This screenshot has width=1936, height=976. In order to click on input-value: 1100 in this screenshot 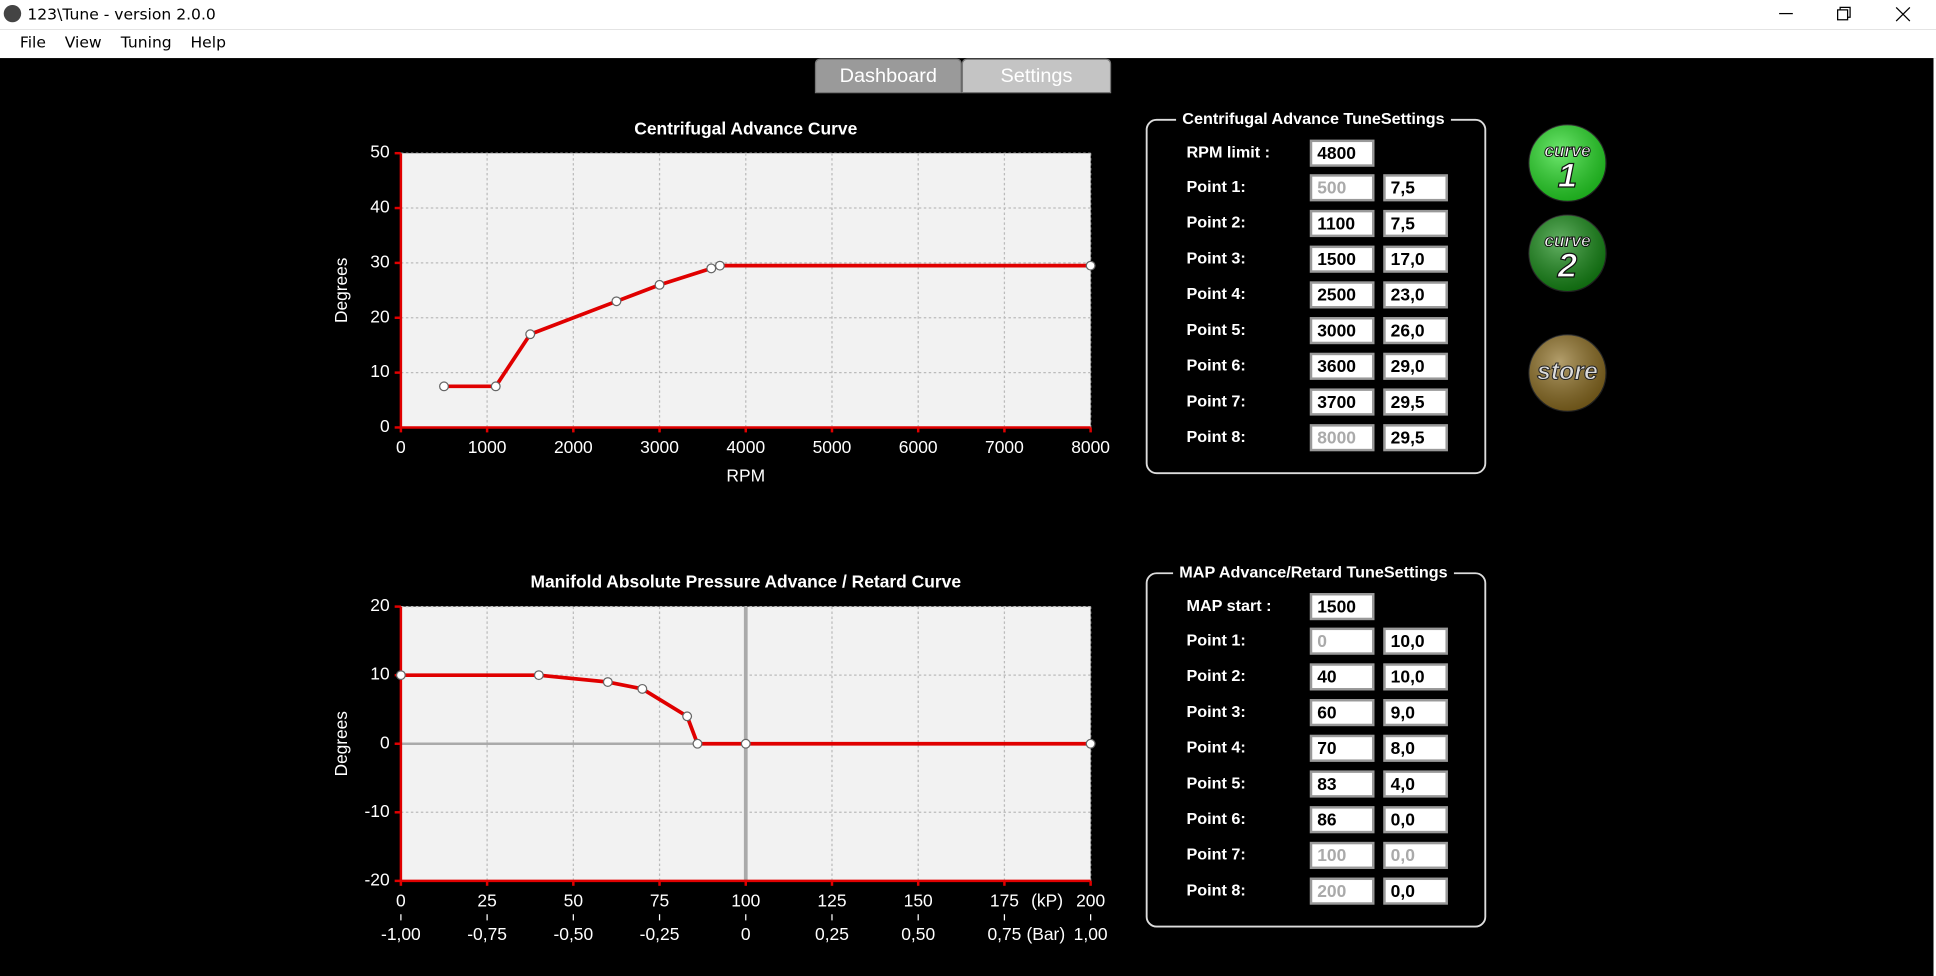, I will do `click(1336, 223)`.